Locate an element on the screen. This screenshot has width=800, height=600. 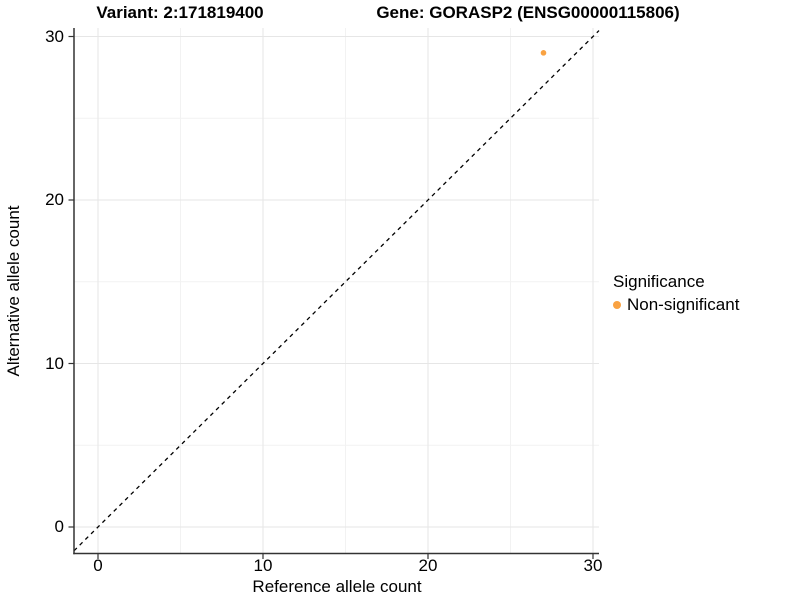
legend-item-label: Non-significant is located at coordinates (683, 304).